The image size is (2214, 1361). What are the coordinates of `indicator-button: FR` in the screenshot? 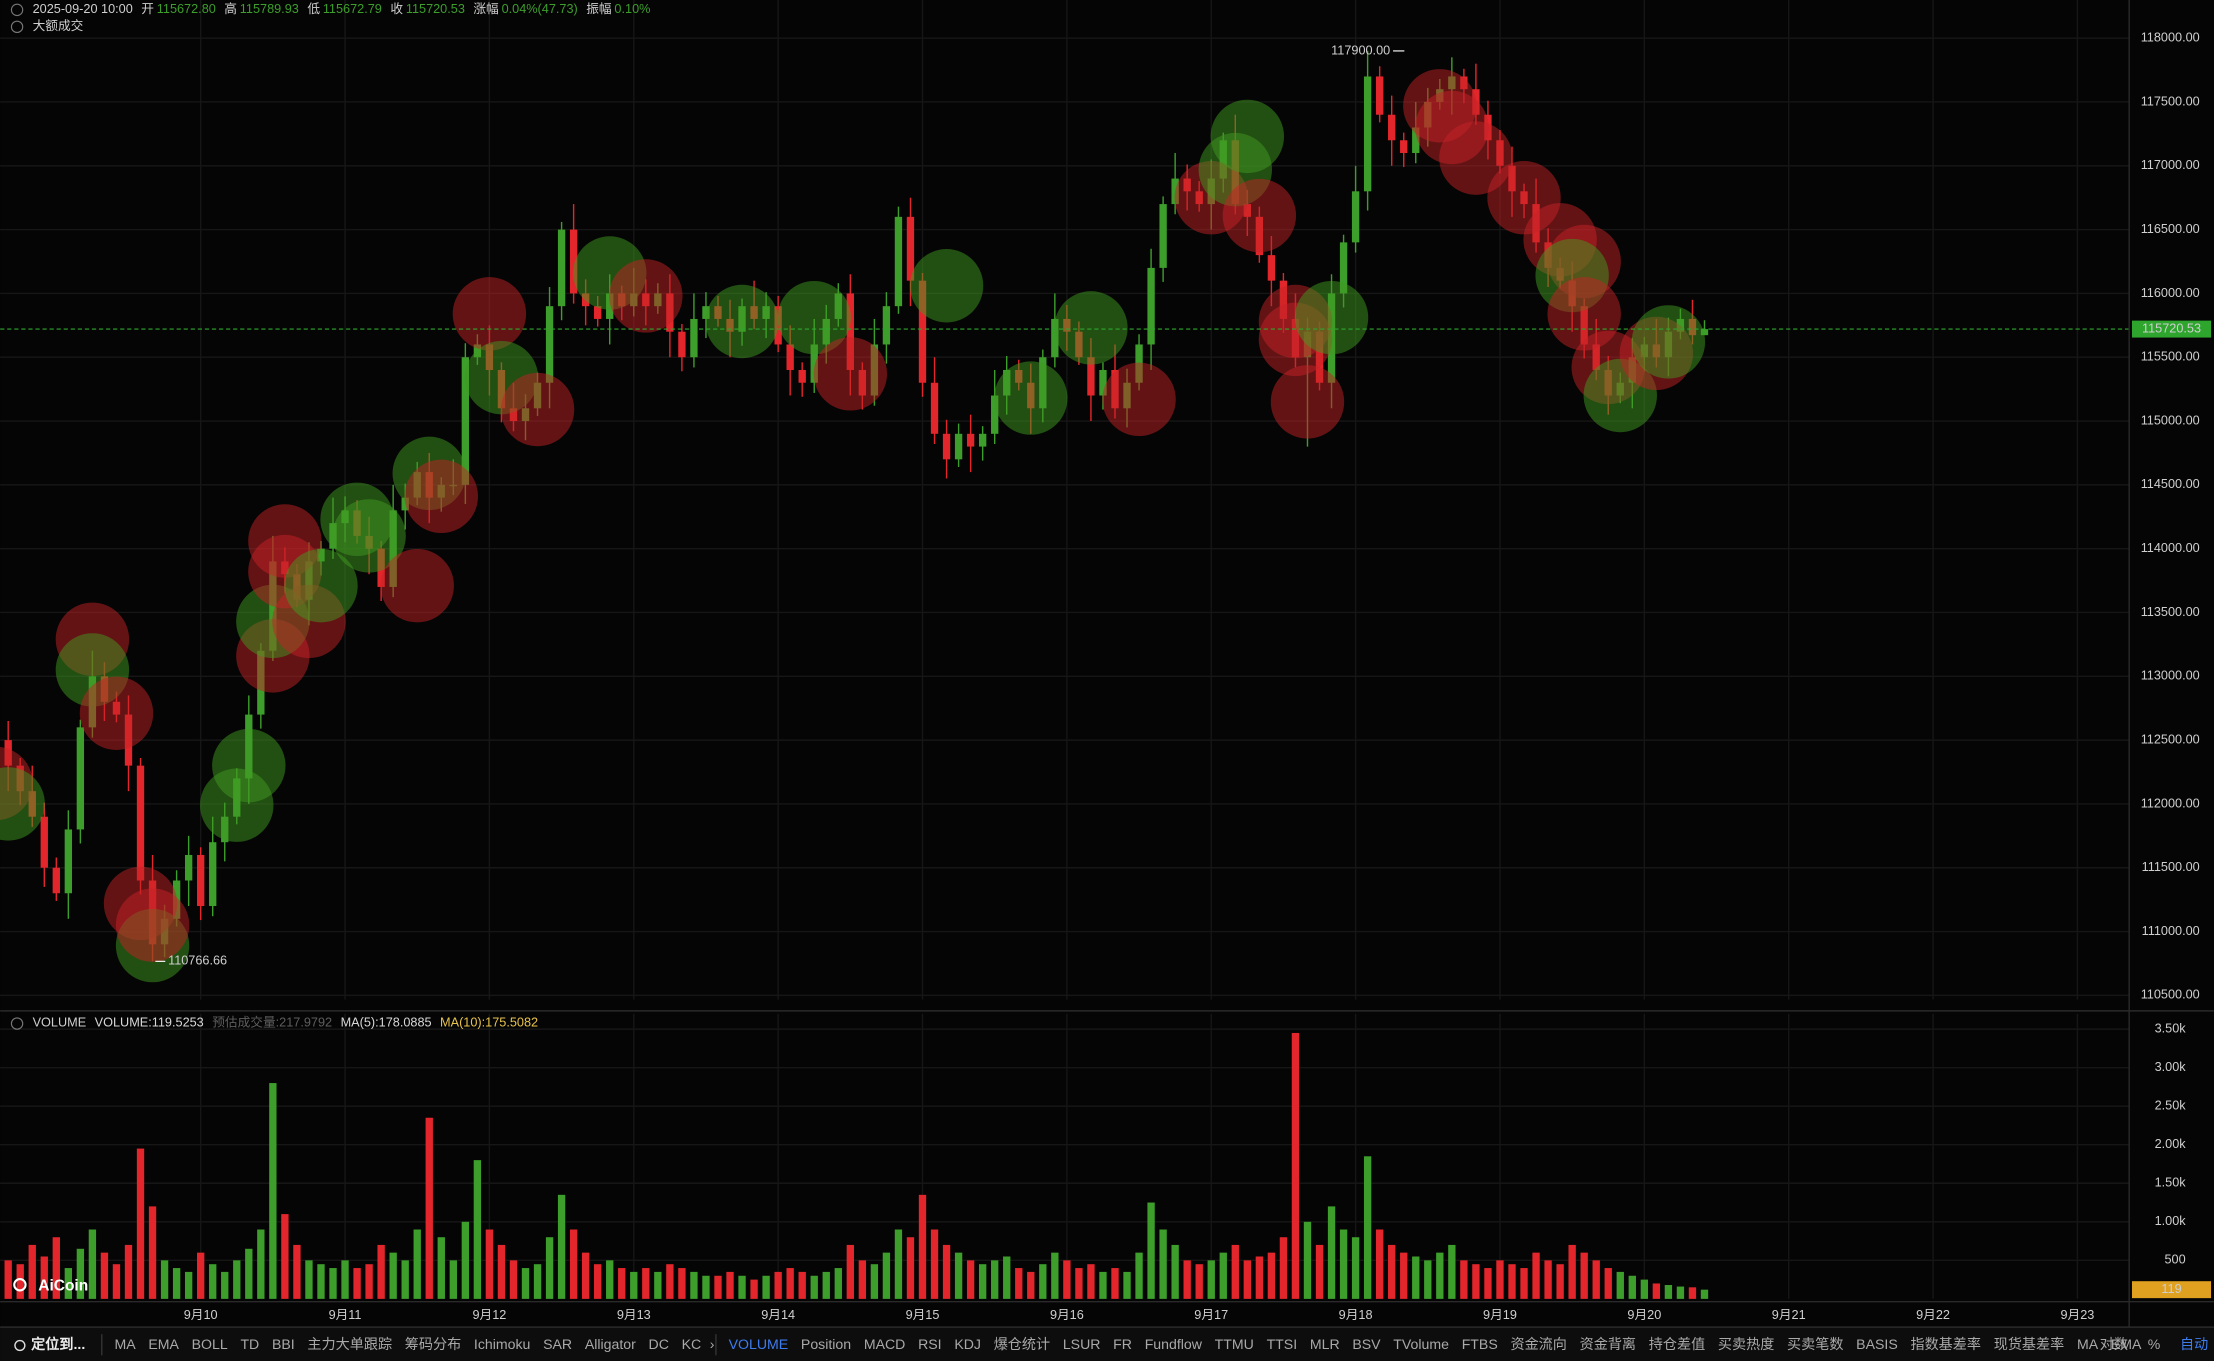 It's located at (1122, 1344).